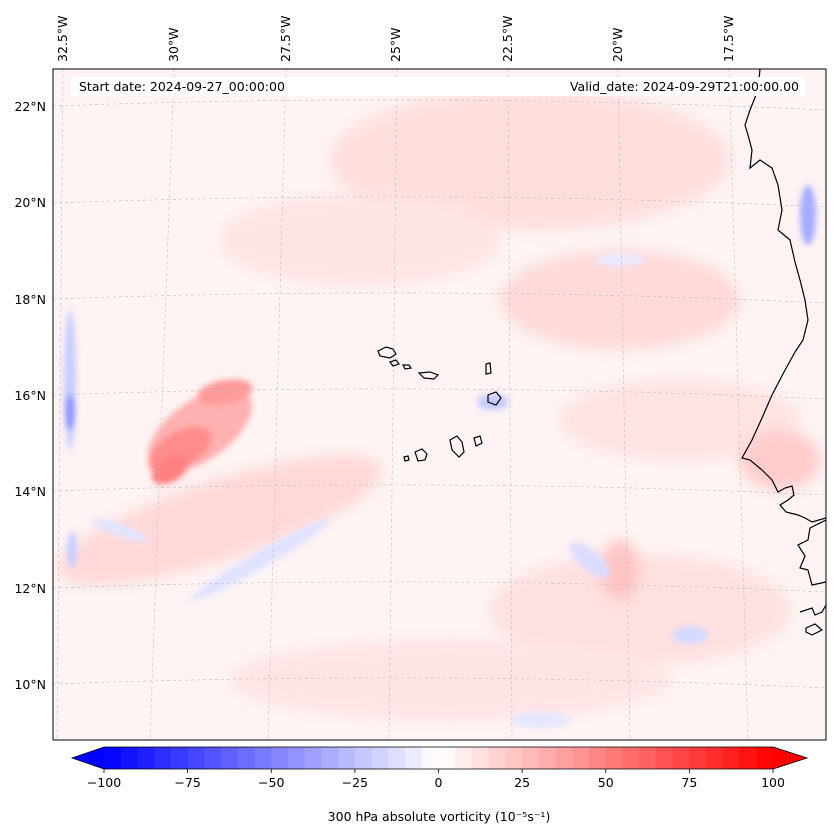 The image size is (837, 839). What do you see at coordinates (689, 782) in the screenshot?
I see `colorbar-tick-label: 75` at bounding box center [689, 782].